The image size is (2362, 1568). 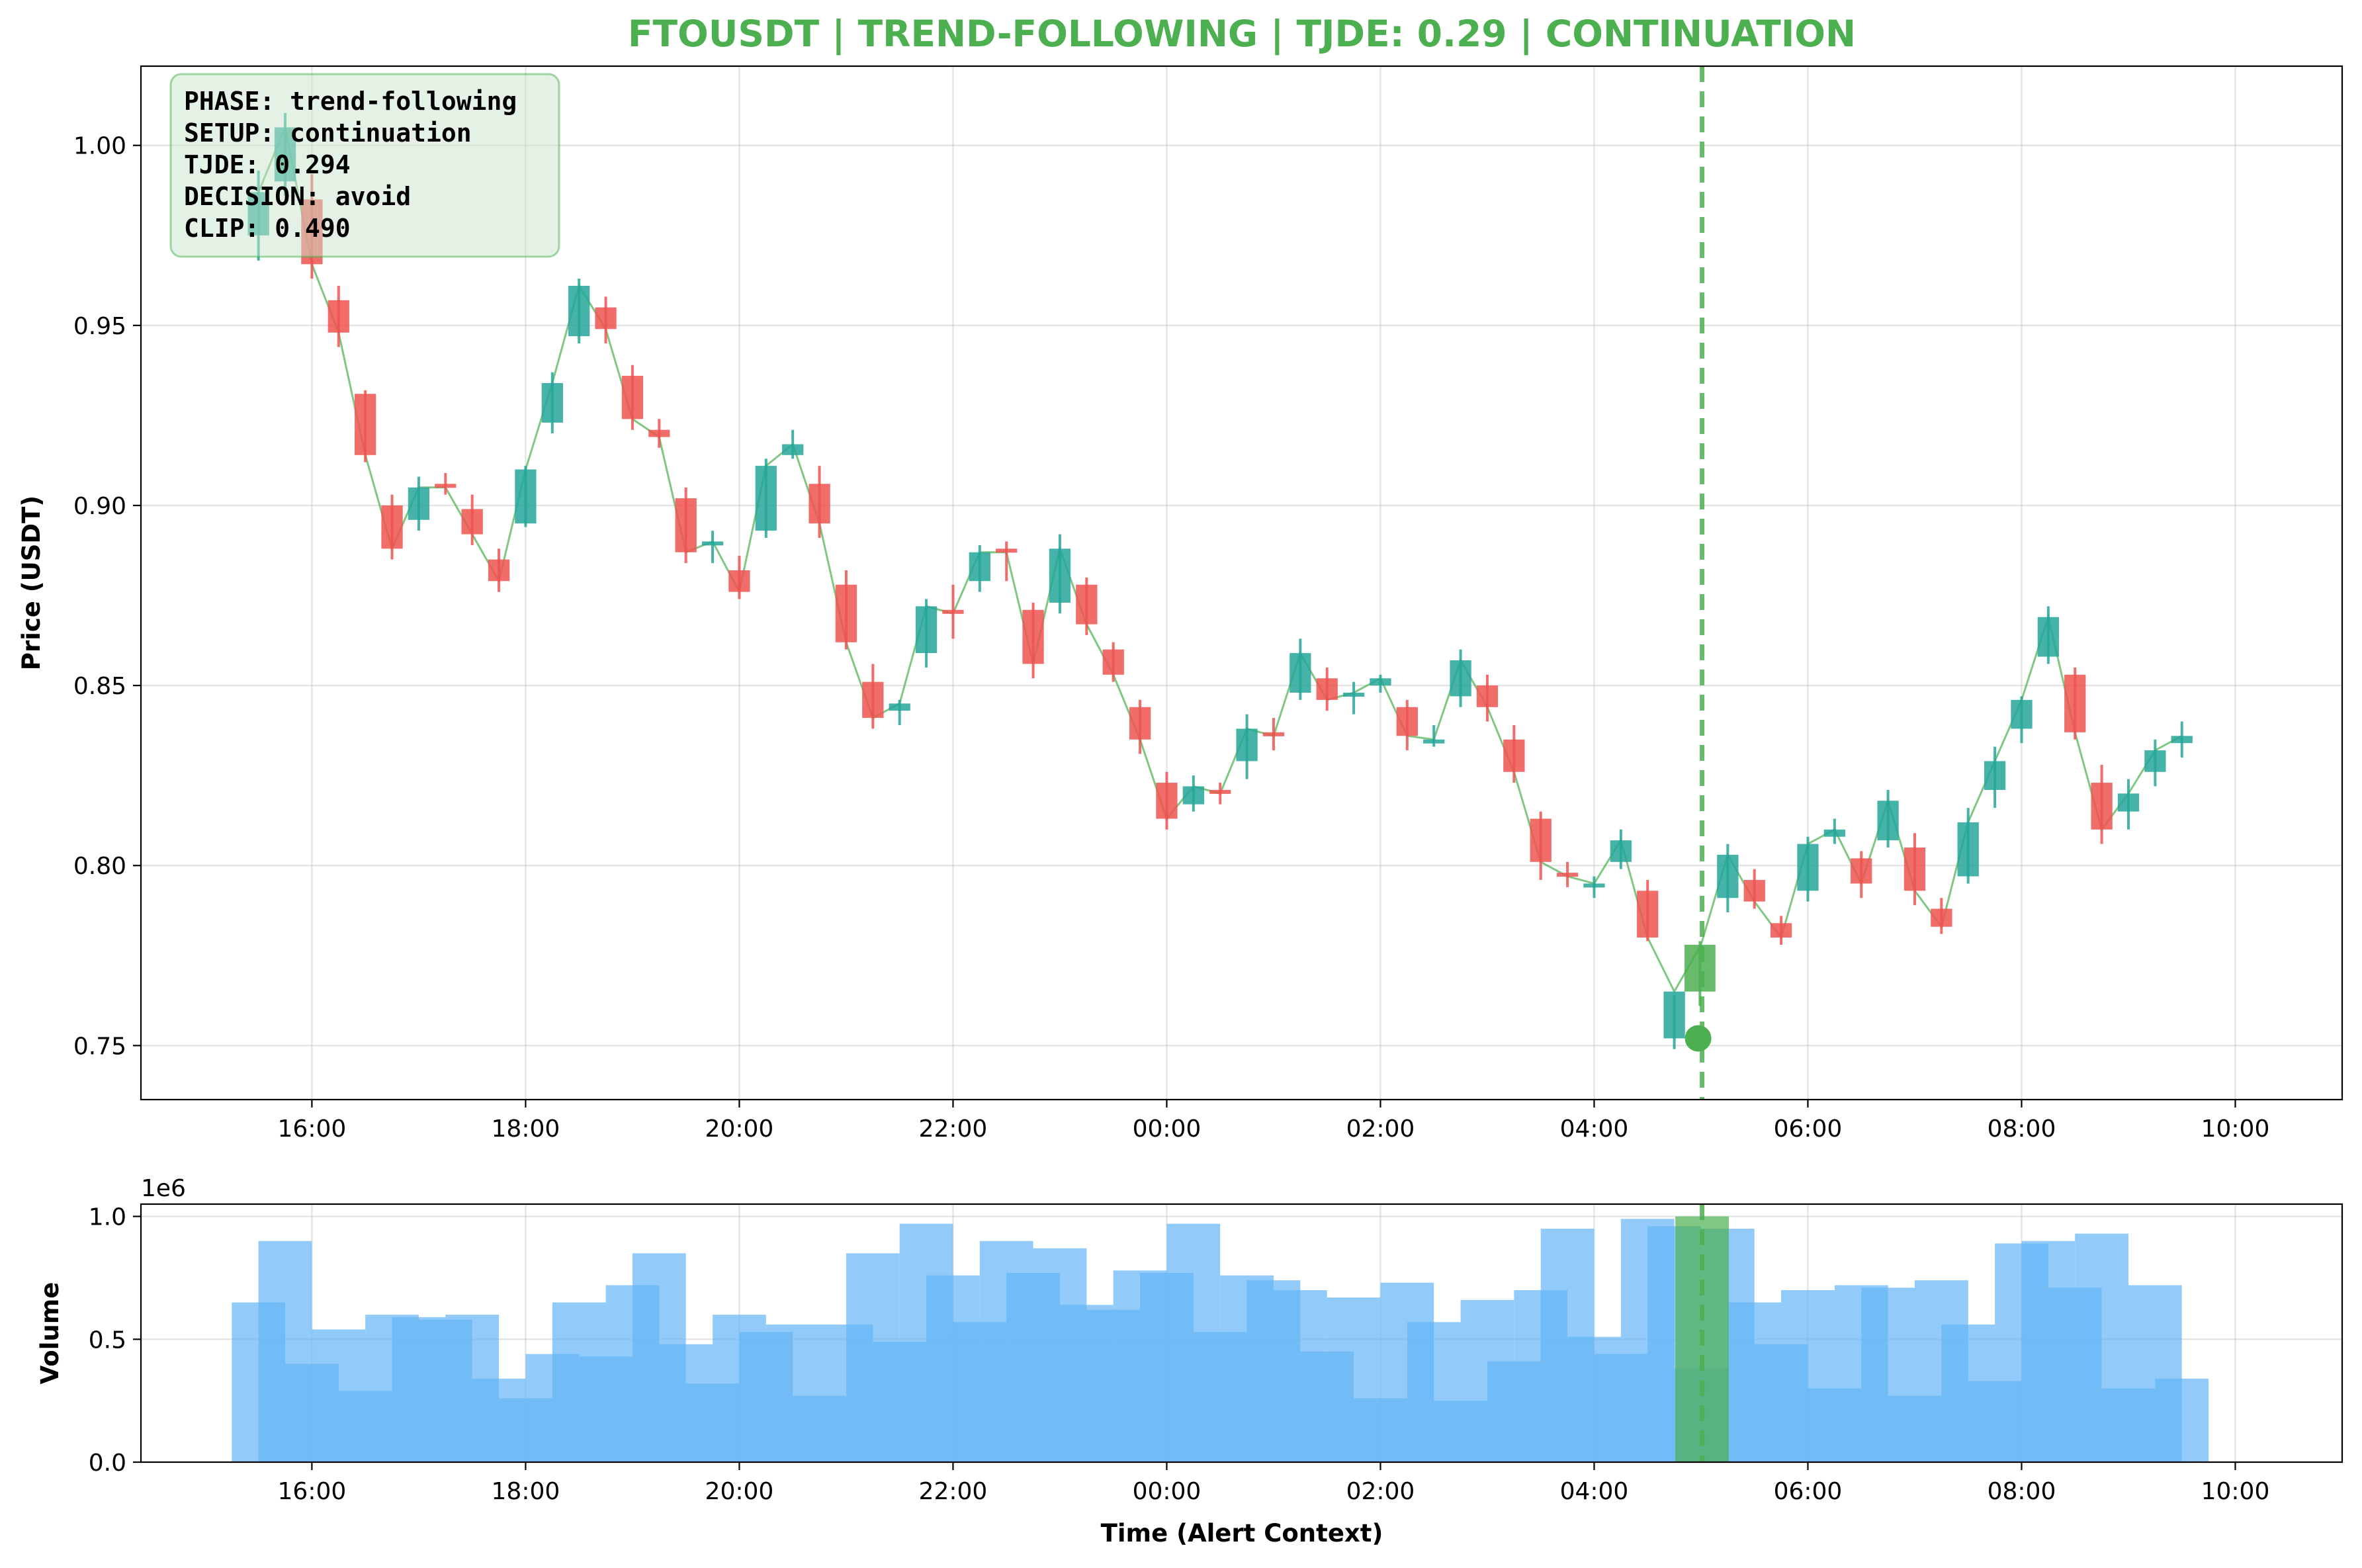 I want to click on price-x-tick-label: 04:00, so click(x=1594, y=1129).